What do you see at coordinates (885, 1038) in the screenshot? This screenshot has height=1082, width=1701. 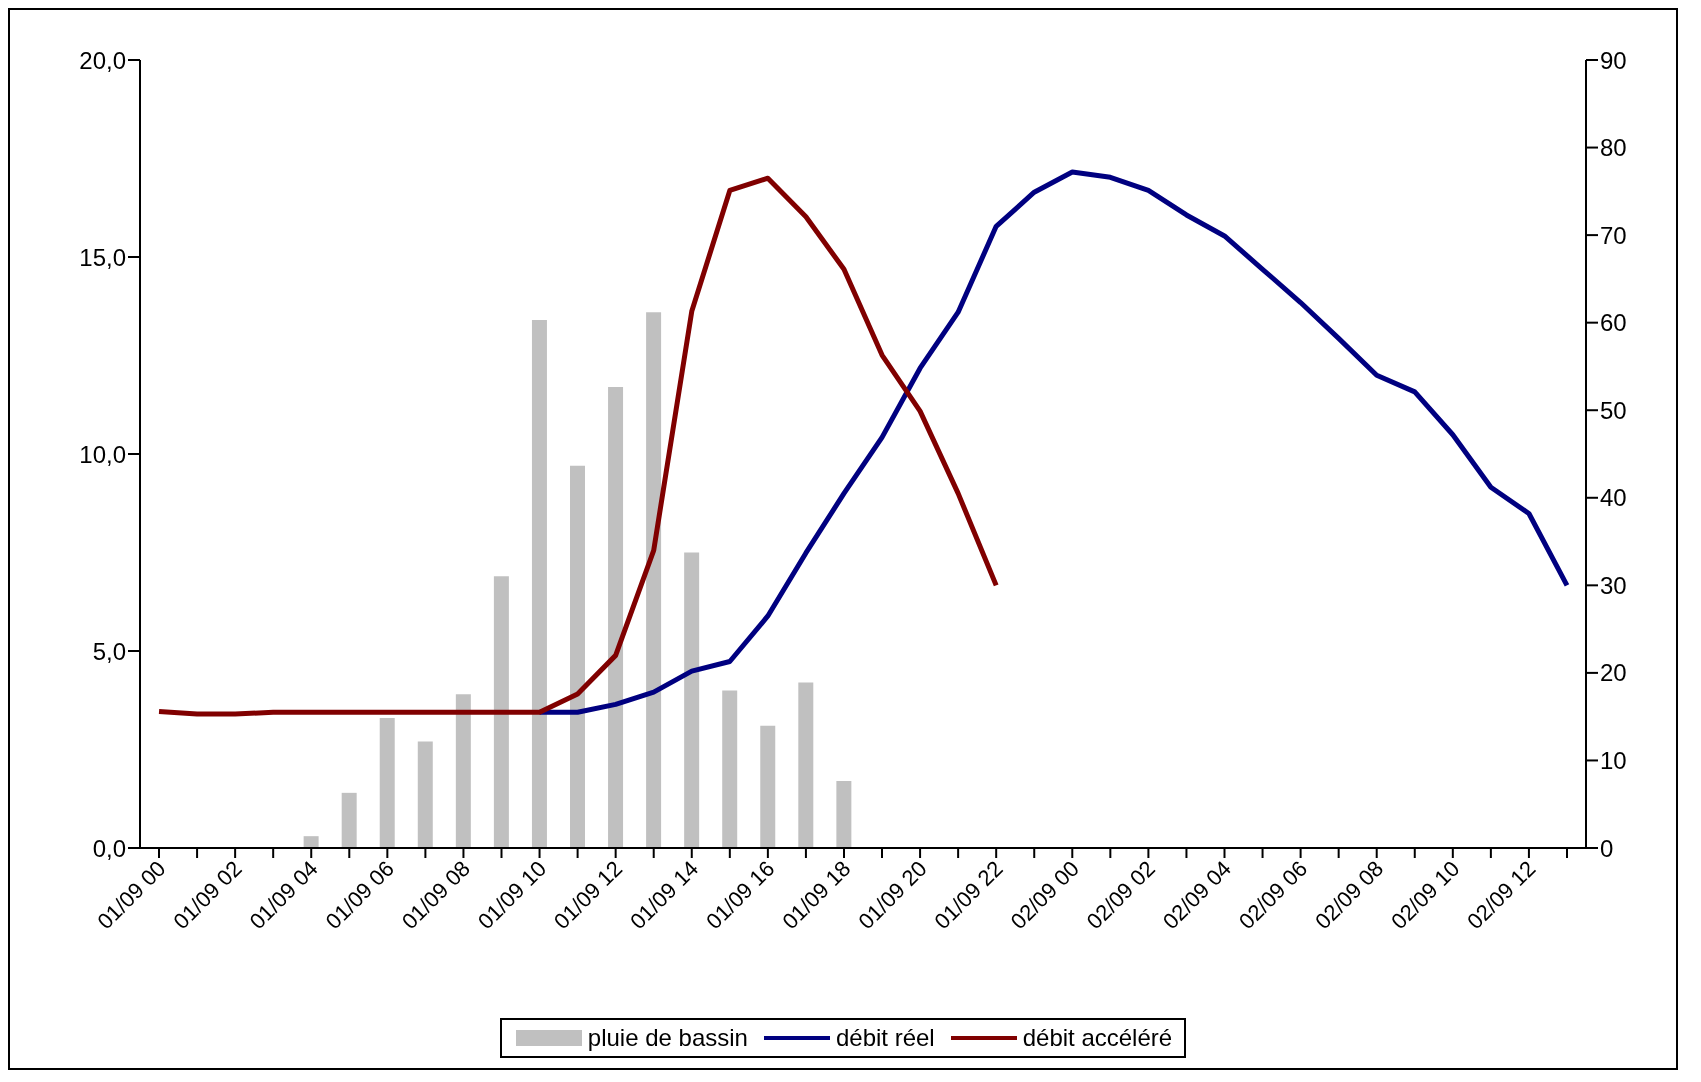 I see `legend-label: débit réel` at bounding box center [885, 1038].